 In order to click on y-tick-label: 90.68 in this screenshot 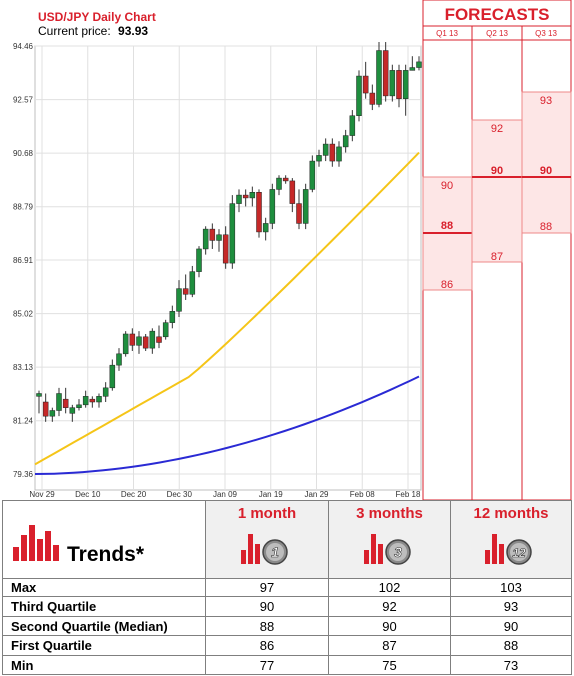, I will do `click(23, 153)`.